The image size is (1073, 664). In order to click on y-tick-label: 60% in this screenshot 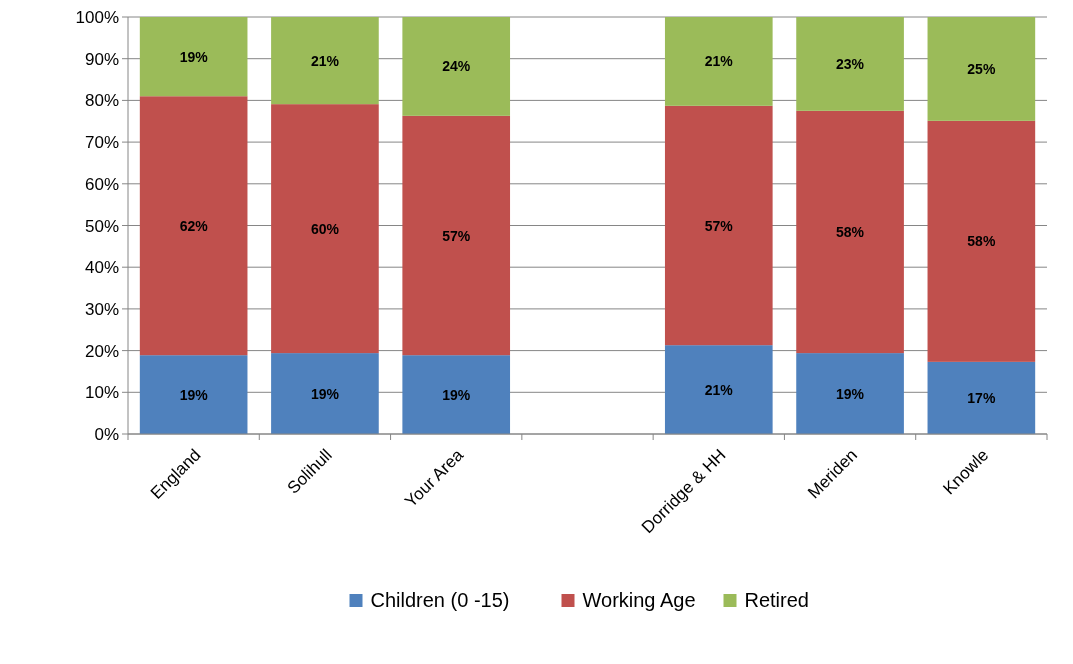, I will do `click(101, 184)`.